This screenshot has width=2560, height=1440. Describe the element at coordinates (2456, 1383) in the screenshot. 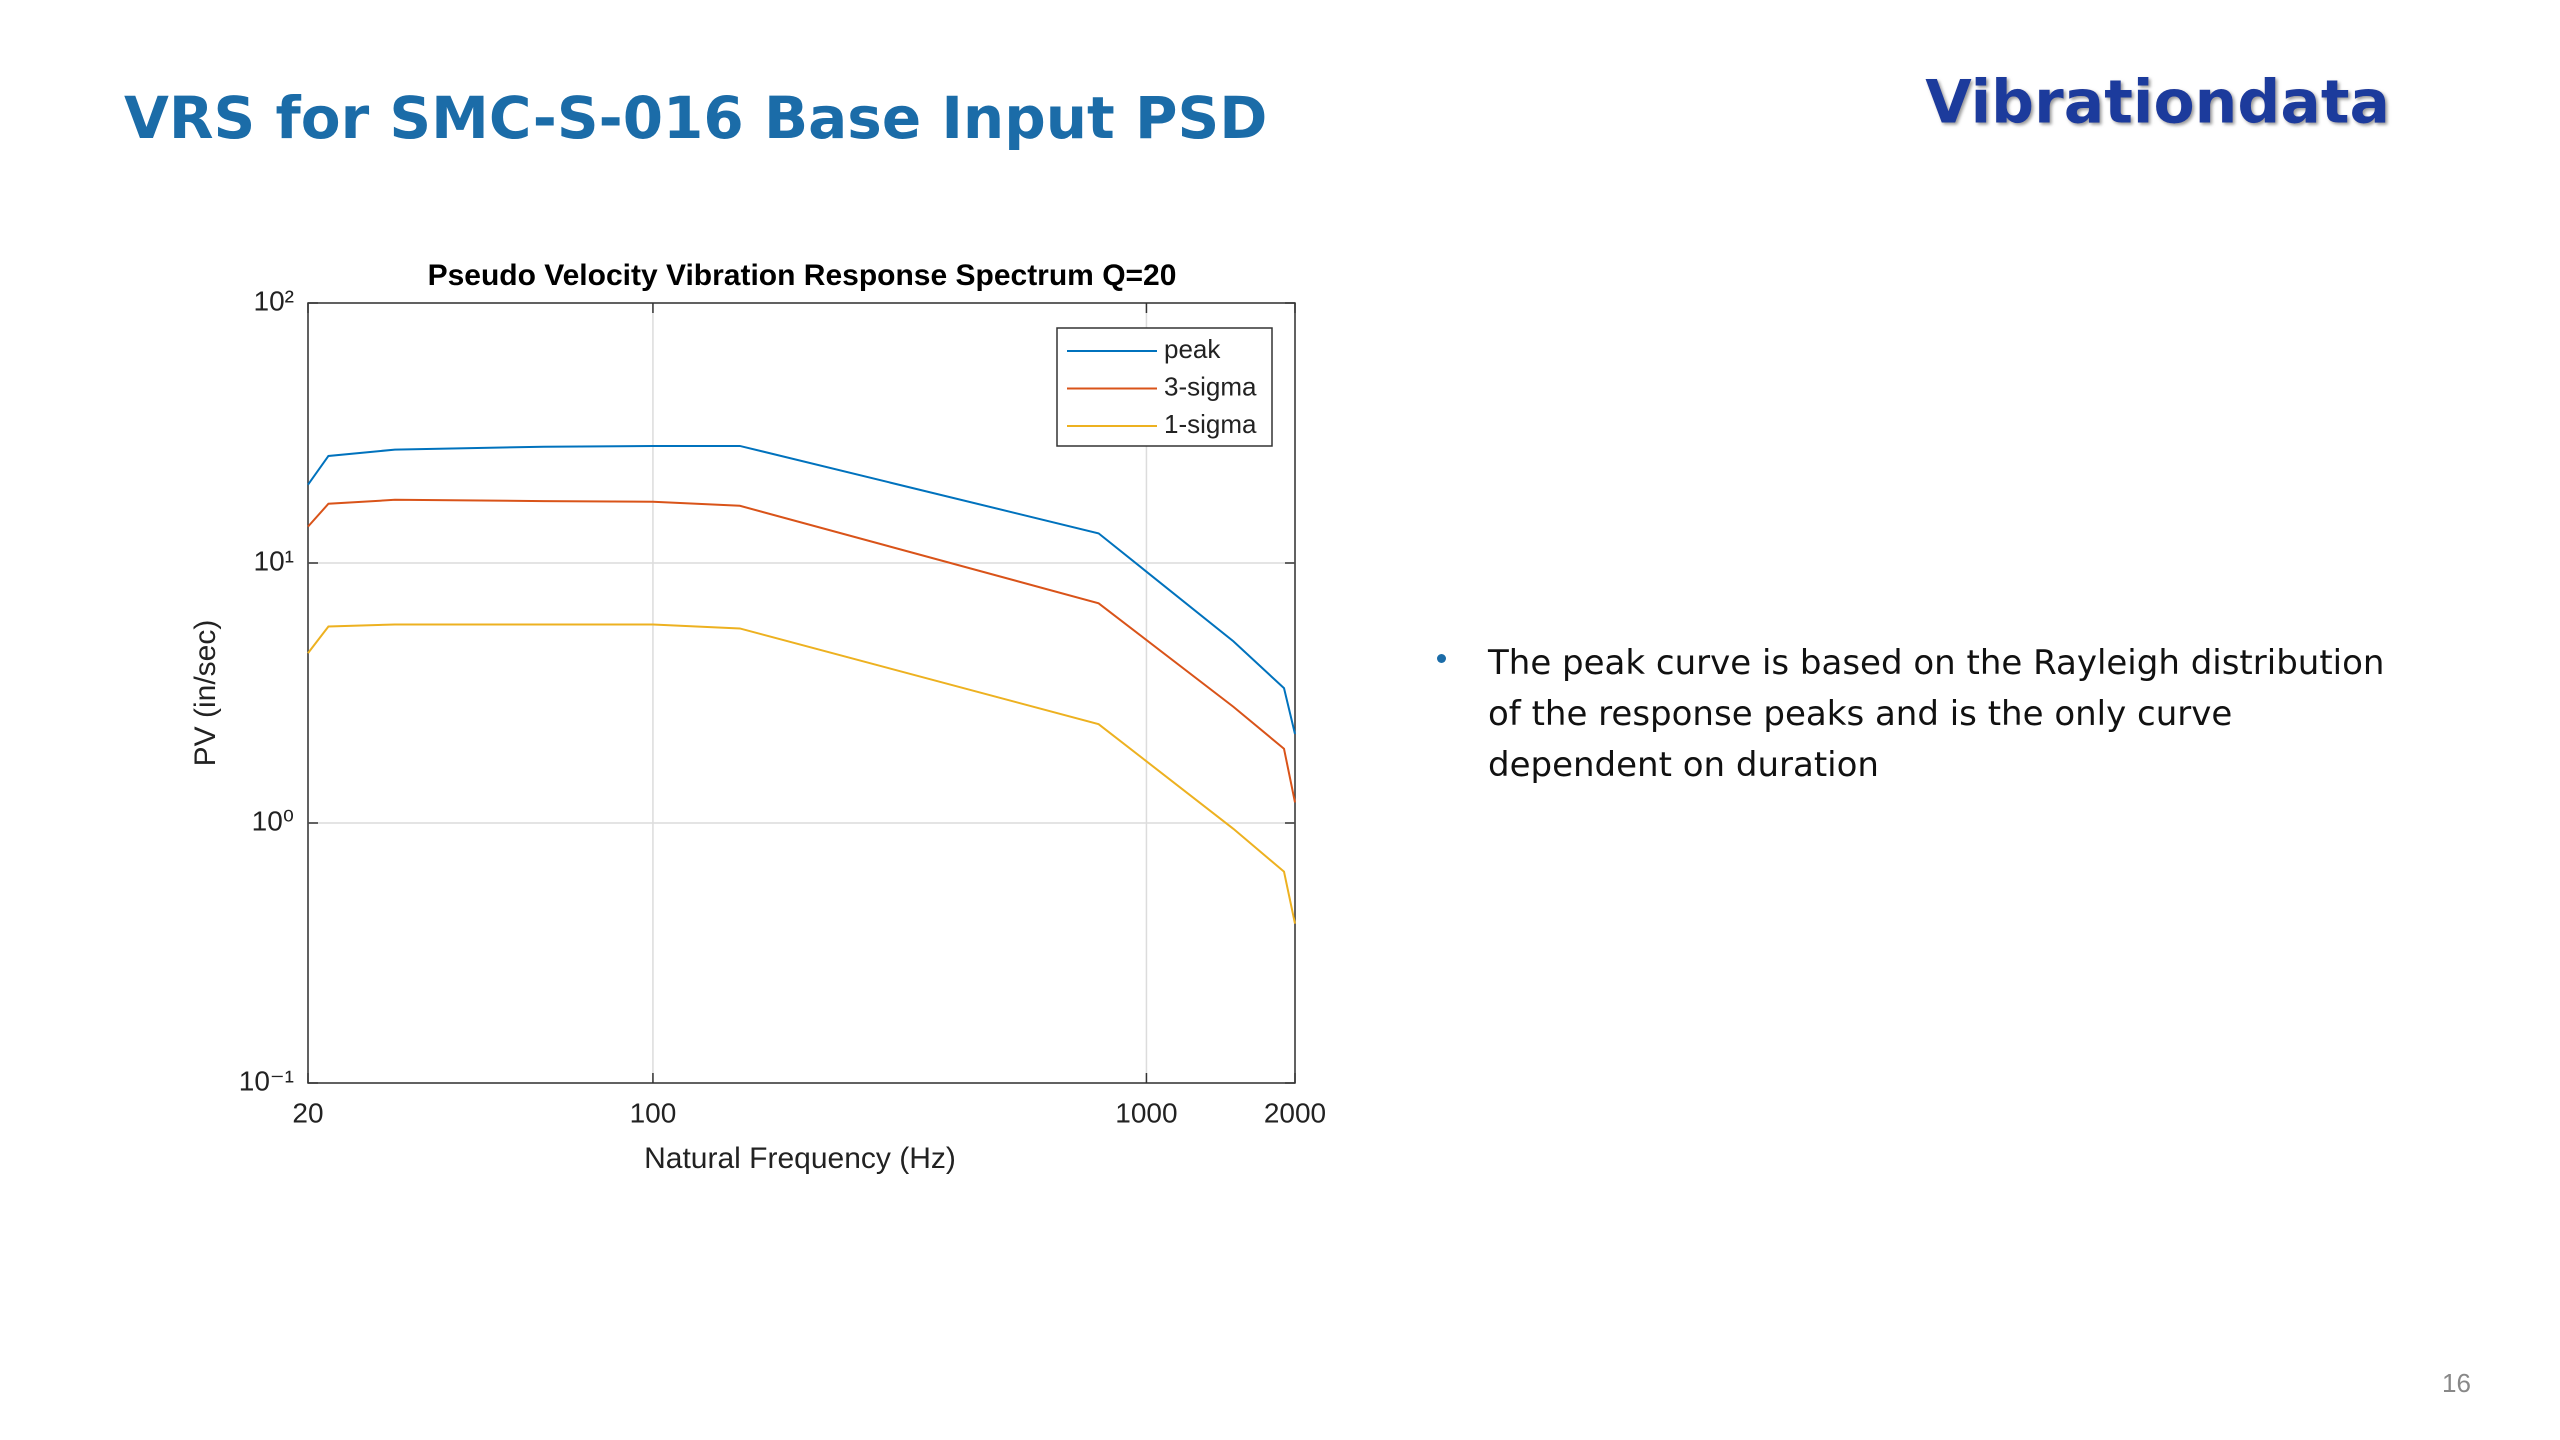

I see `page-number: 16` at that location.